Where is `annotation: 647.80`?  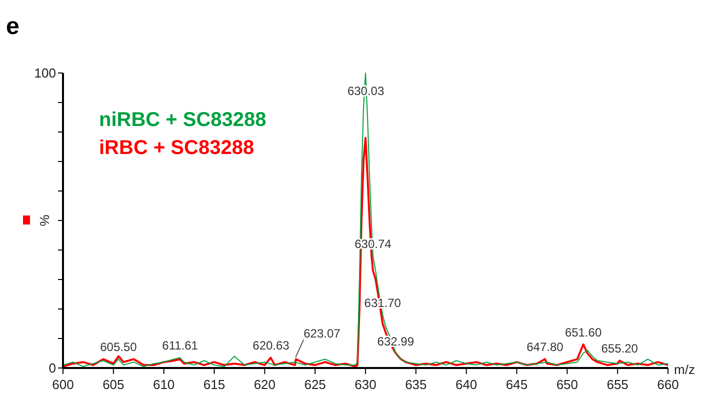
annotation: 647.80 is located at coordinates (545, 347).